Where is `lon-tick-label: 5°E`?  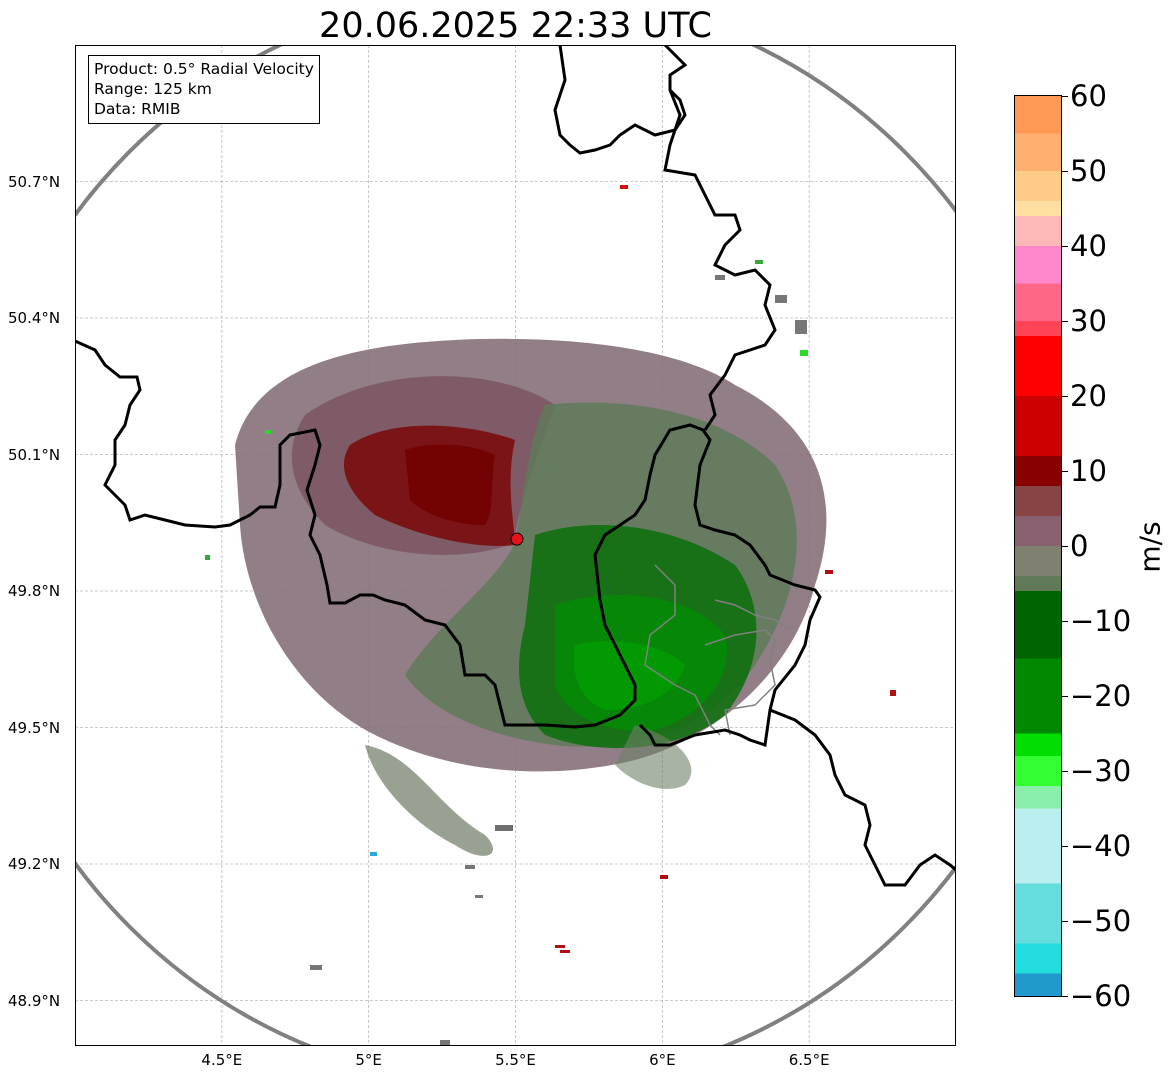 lon-tick-label: 5°E is located at coordinates (368, 1060).